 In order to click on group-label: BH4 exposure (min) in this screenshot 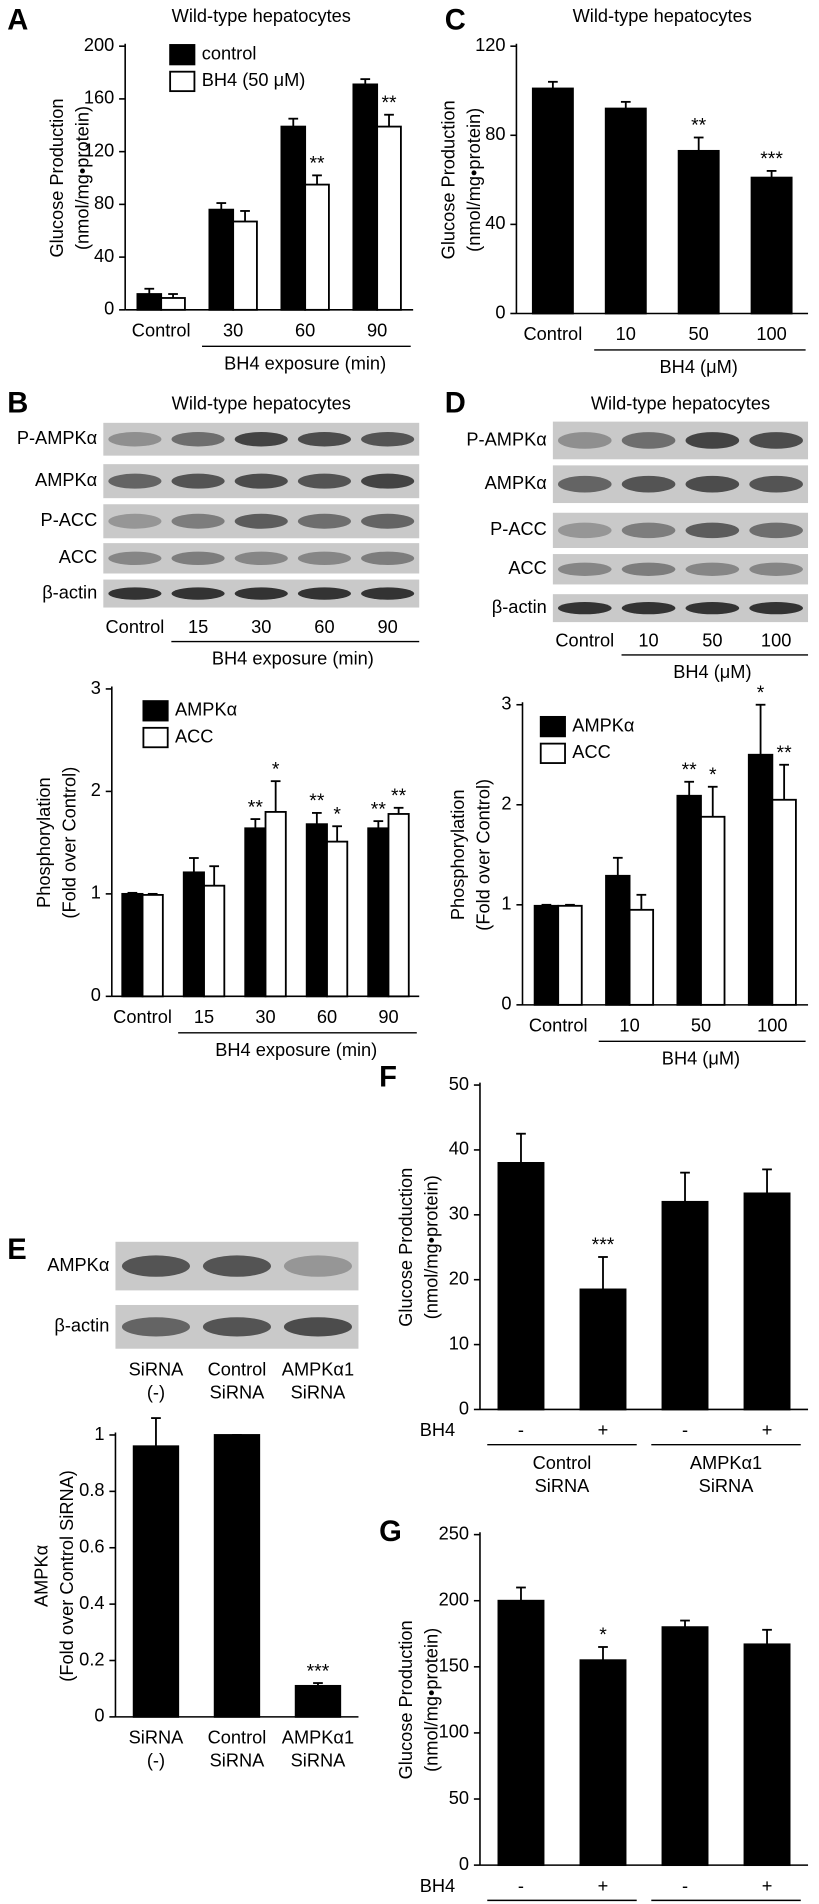, I will do `click(293, 659)`.